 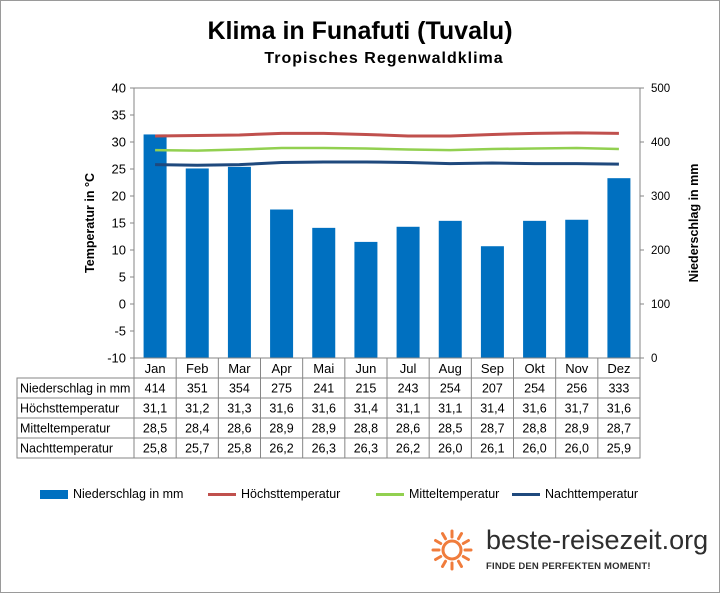 What do you see at coordinates (323, 389) in the screenshot?
I see `table-cell: 241` at bounding box center [323, 389].